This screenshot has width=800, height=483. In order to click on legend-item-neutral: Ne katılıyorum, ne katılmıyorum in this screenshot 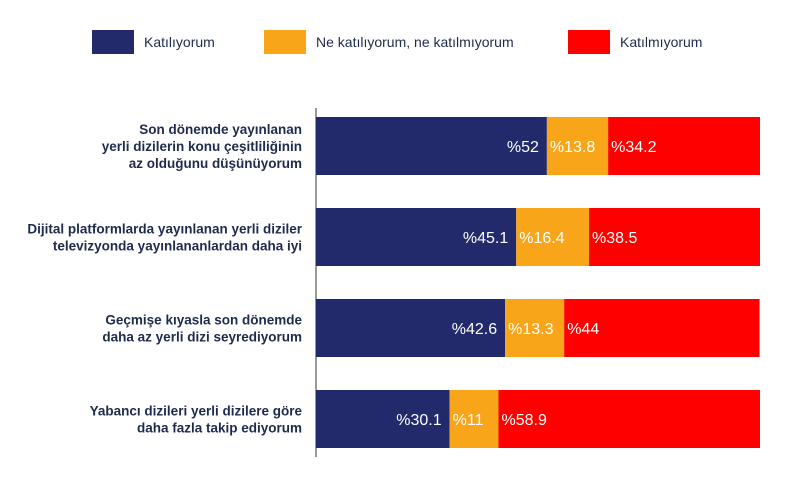, I will do `click(389, 42)`.